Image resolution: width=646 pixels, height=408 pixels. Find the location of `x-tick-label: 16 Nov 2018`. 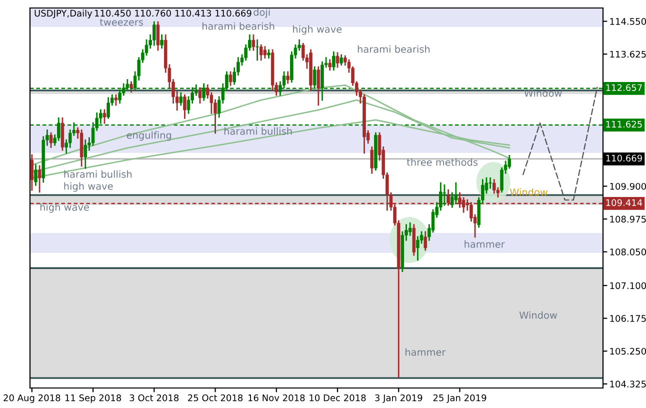

x-tick-label: 16 Nov 2018 is located at coordinates (276, 398).